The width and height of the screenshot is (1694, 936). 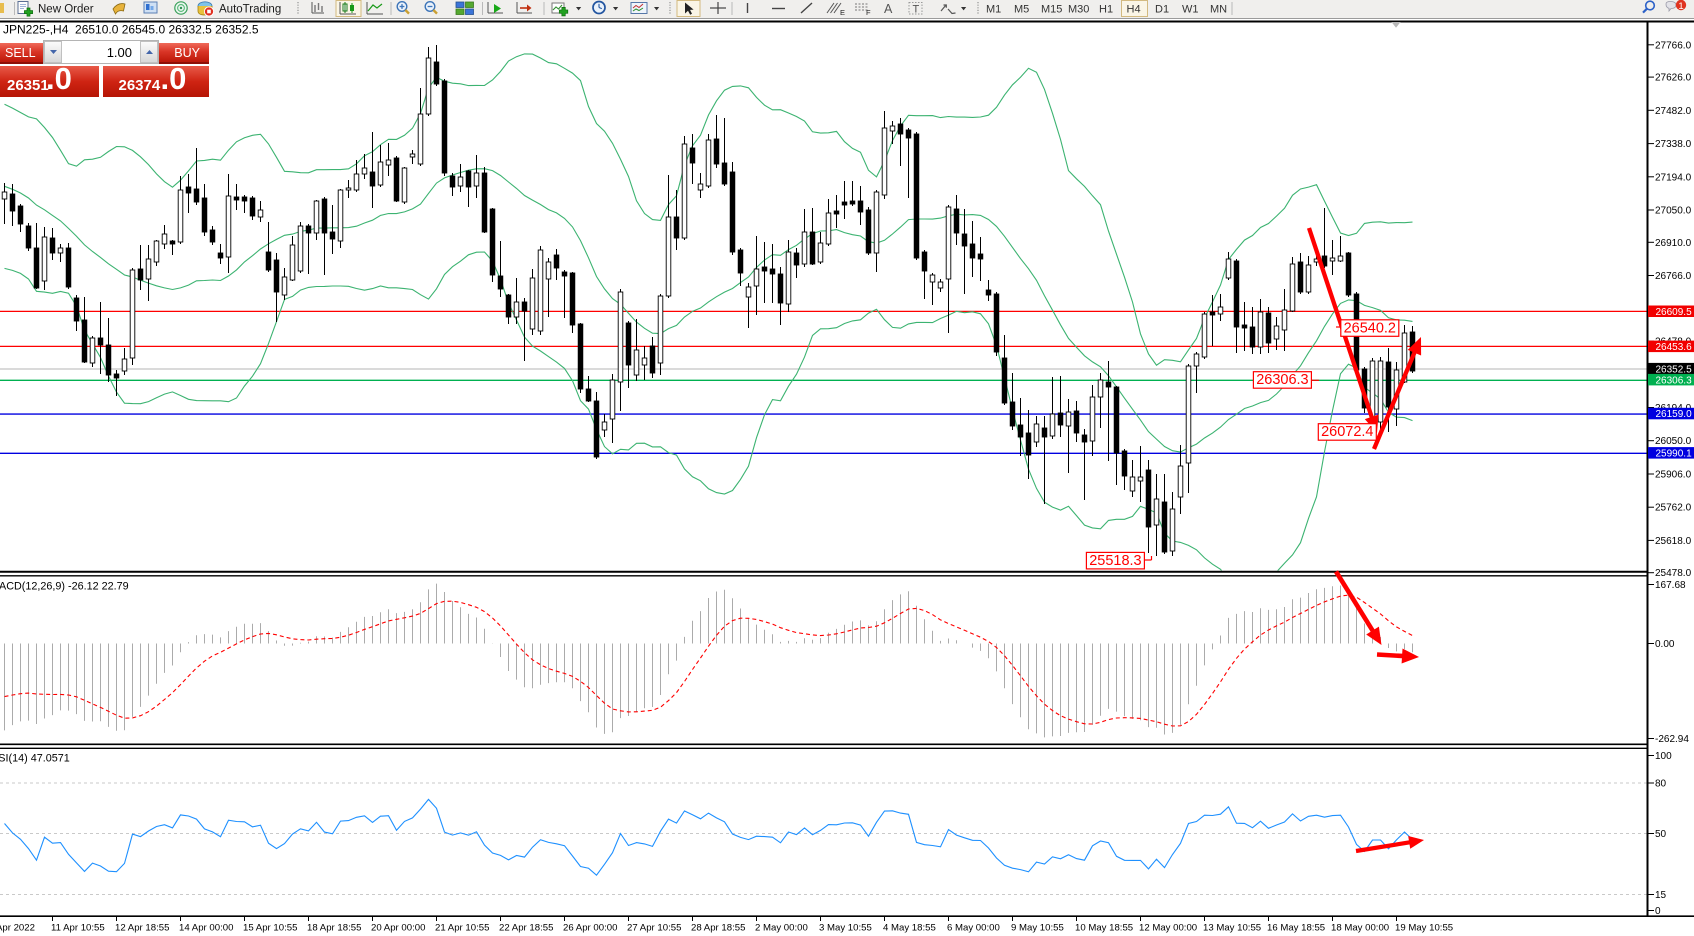 I want to click on svg-text: 26 Apr 00:00, so click(x=590, y=928).